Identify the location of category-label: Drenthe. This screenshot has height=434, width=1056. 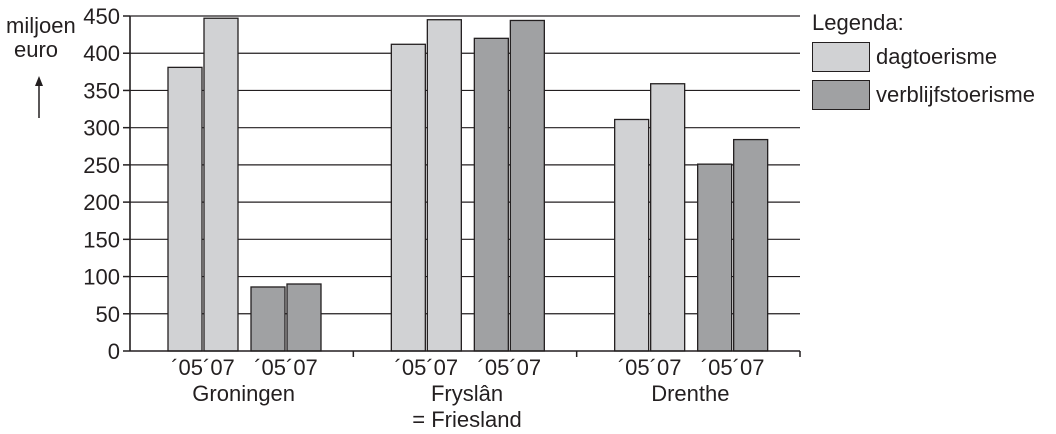
(690, 393).